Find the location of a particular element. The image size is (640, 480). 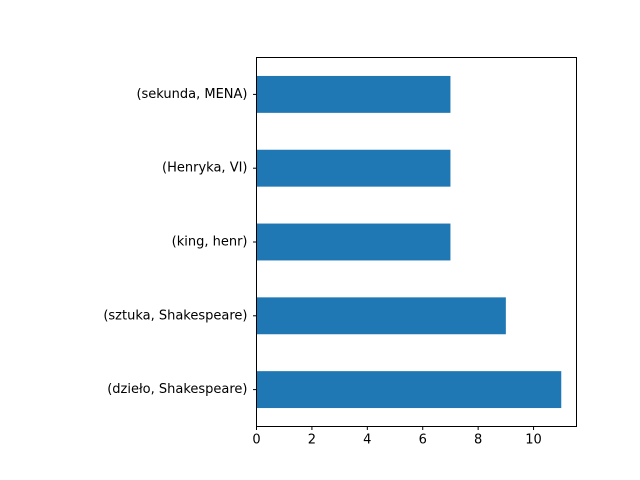

x-tick-label: 10 is located at coordinates (533, 440).